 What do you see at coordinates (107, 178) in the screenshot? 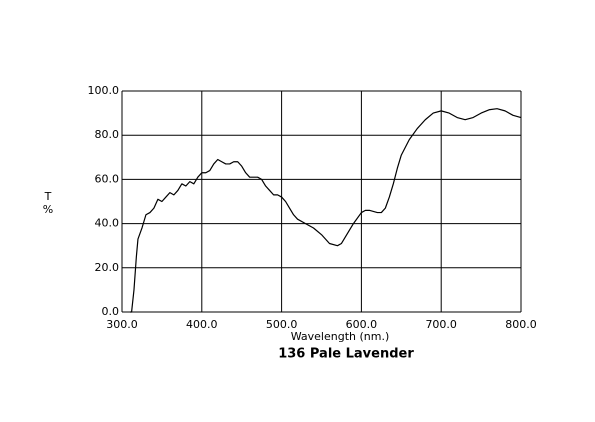
I see `y-tick-label: 60.0` at bounding box center [107, 178].